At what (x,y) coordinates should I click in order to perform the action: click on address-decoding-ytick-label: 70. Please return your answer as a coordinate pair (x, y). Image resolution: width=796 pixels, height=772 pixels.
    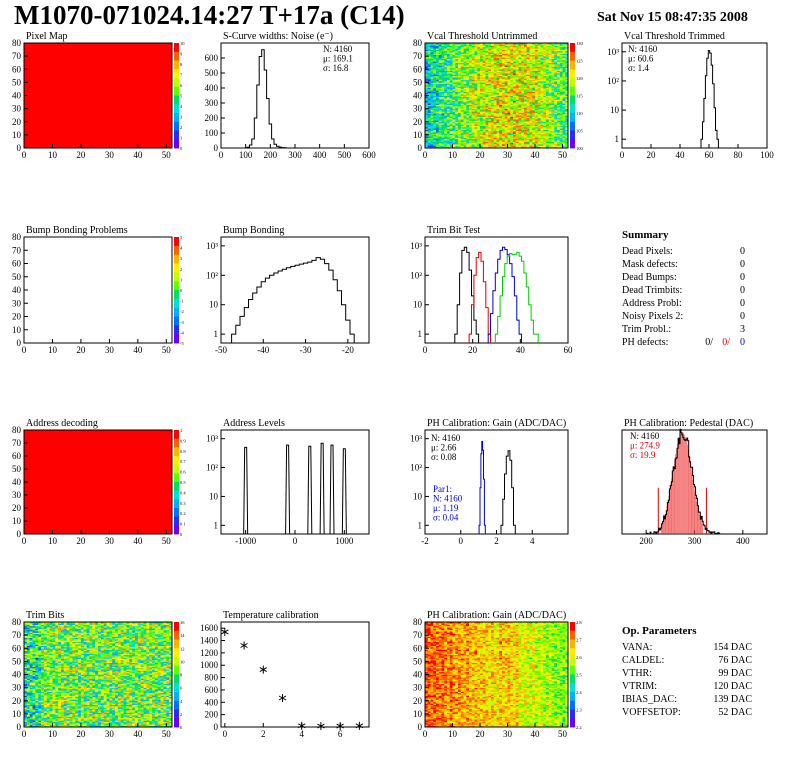
    Looking at the image, I should click on (17, 443).